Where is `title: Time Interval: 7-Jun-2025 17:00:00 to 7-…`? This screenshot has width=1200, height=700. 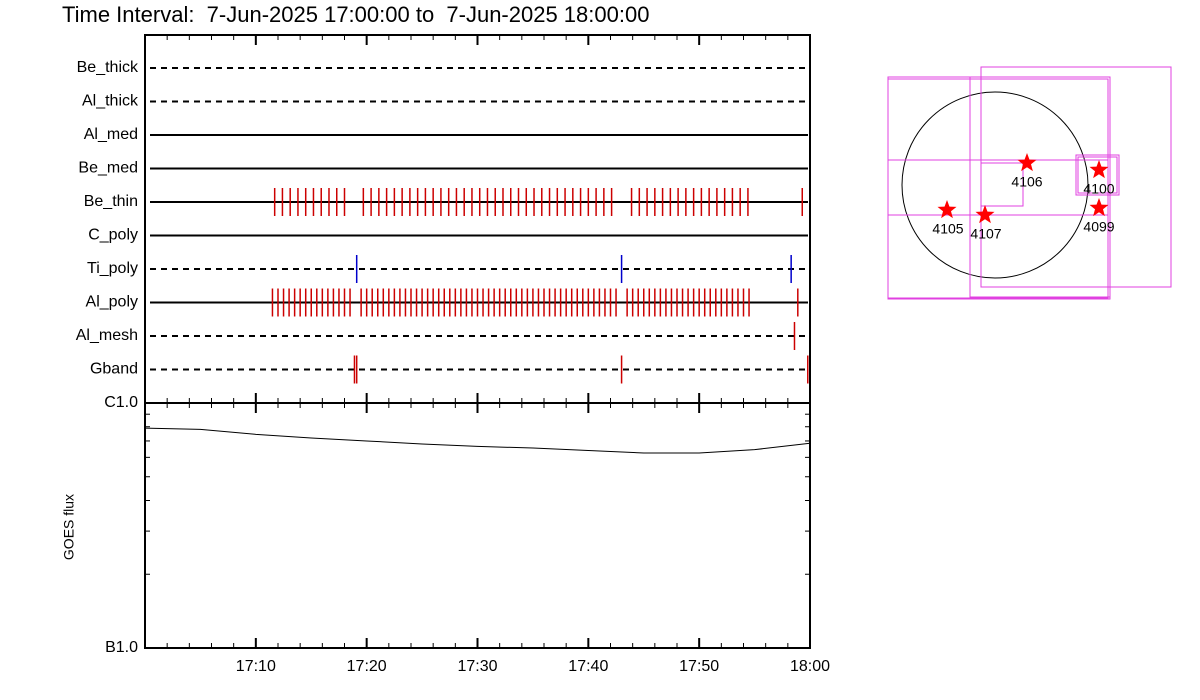 title: Time Interval: 7-Jun-2025 17:00:00 to 7-… is located at coordinates (355, 14).